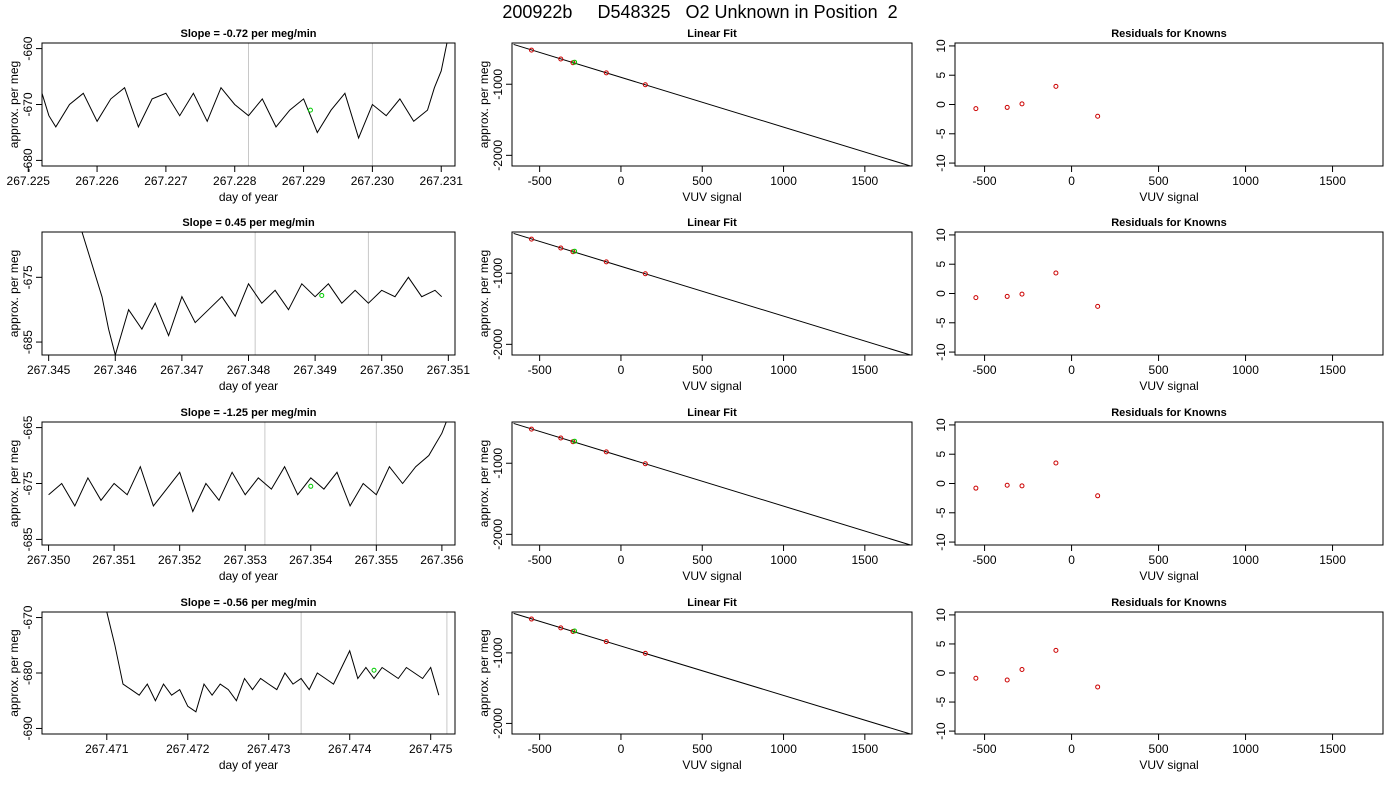 This screenshot has width=1400, height=800. Describe the element at coordinates (498, 463) in the screenshot. I see `chart-7-ytick-label: -1000` at that location.